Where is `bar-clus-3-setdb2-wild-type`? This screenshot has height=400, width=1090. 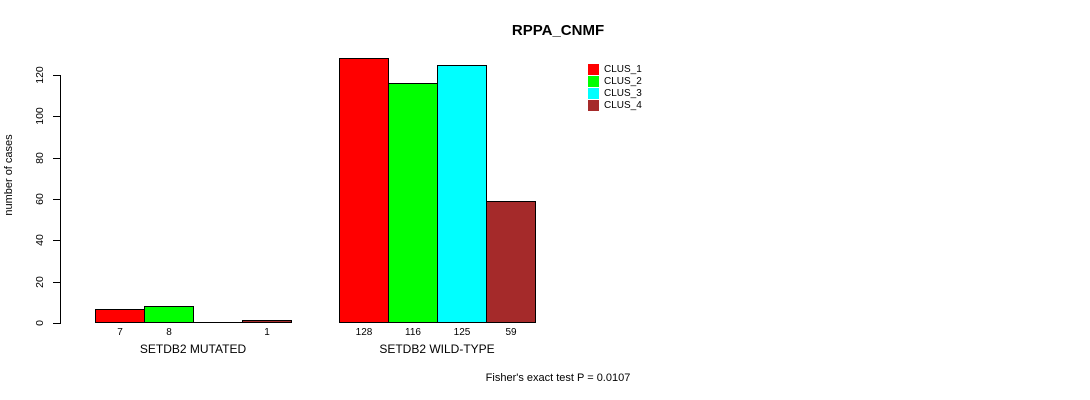 bar-clus-3-setdb2-wild-type is located at coordinates (462, 194).